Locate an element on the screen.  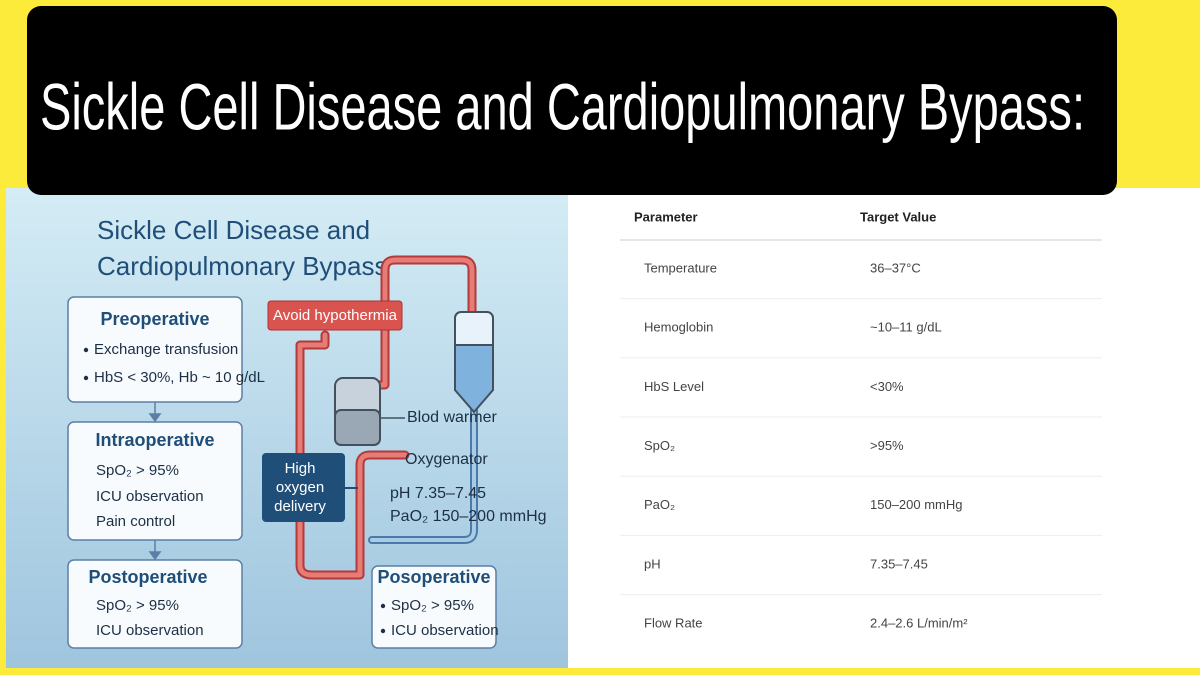
table-cell: 7.35–7.45 is located at coordinates (899, 563).